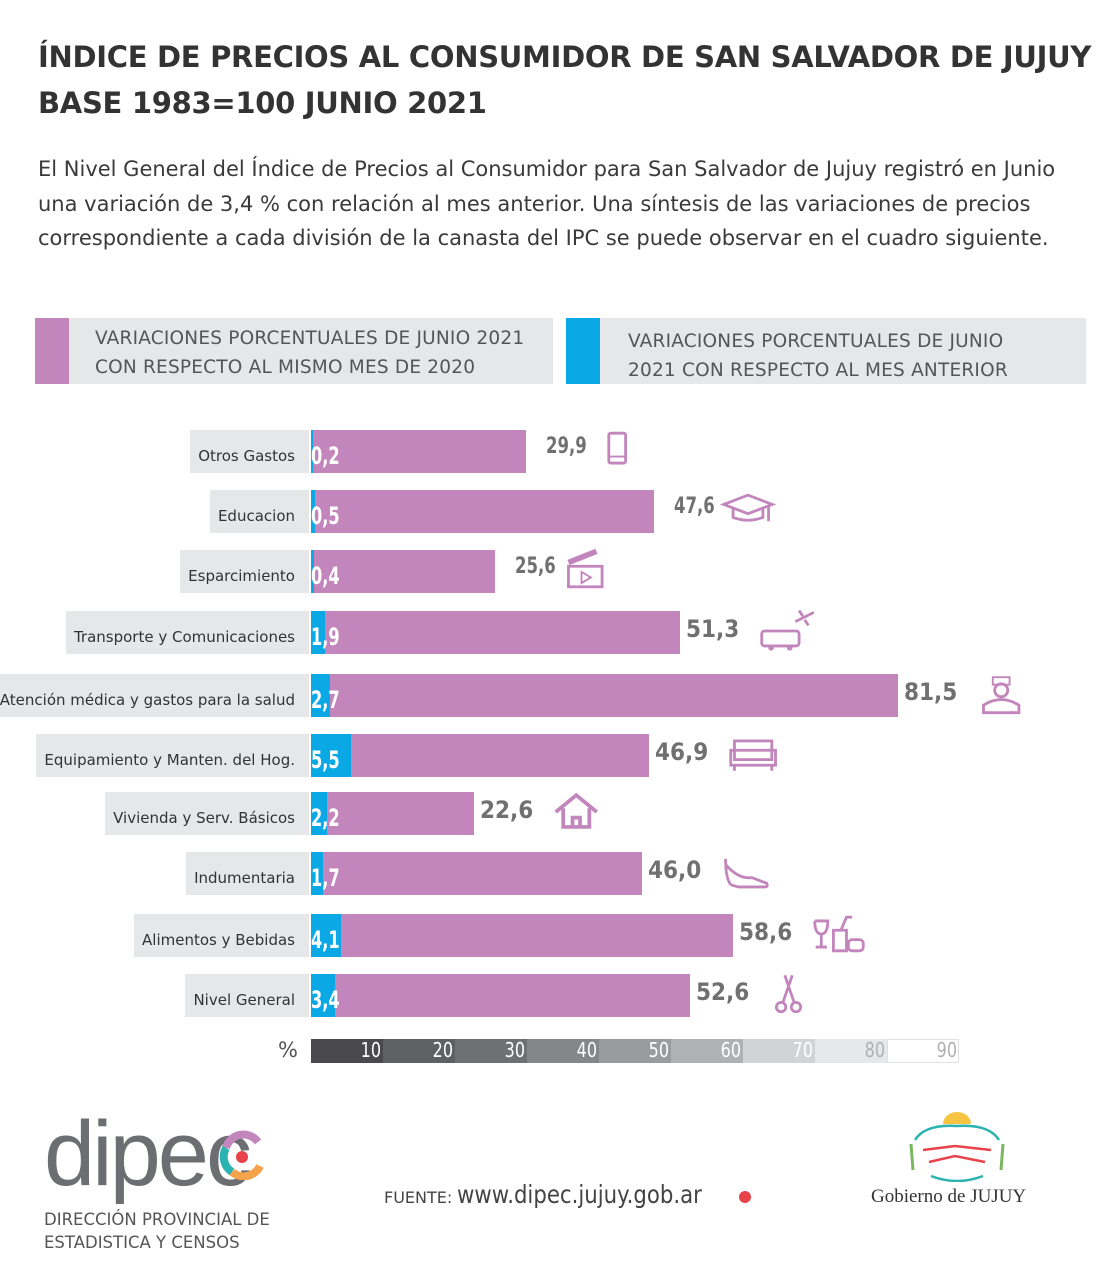 Image resolution: width=1111 pixels, height=1280 pixels. Describe the element at coordinates (536, 566) in the screenshot. I see `annual-value-label: 25,6` at that location.